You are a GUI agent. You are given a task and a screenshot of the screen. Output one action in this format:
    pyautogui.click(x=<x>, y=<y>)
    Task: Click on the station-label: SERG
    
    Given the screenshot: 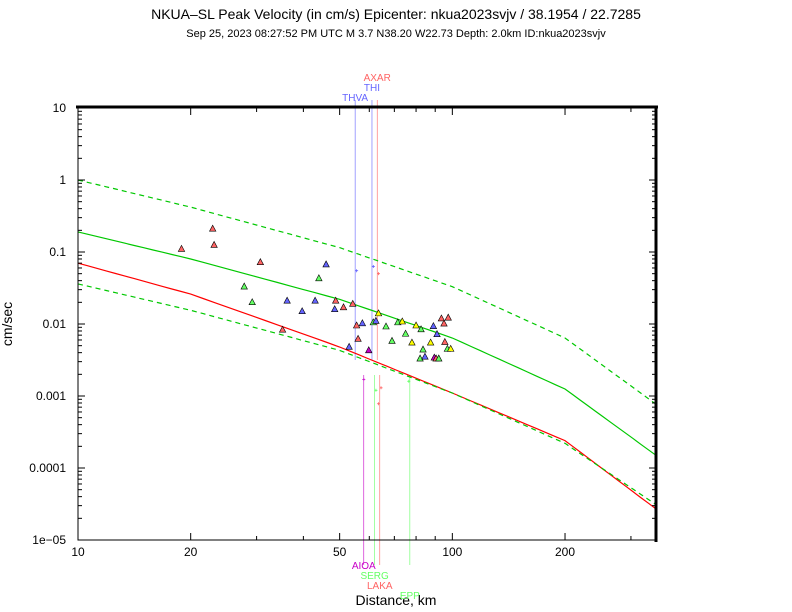 What is the action you would take?
    pyautogui.click(x=374, y=576)
    